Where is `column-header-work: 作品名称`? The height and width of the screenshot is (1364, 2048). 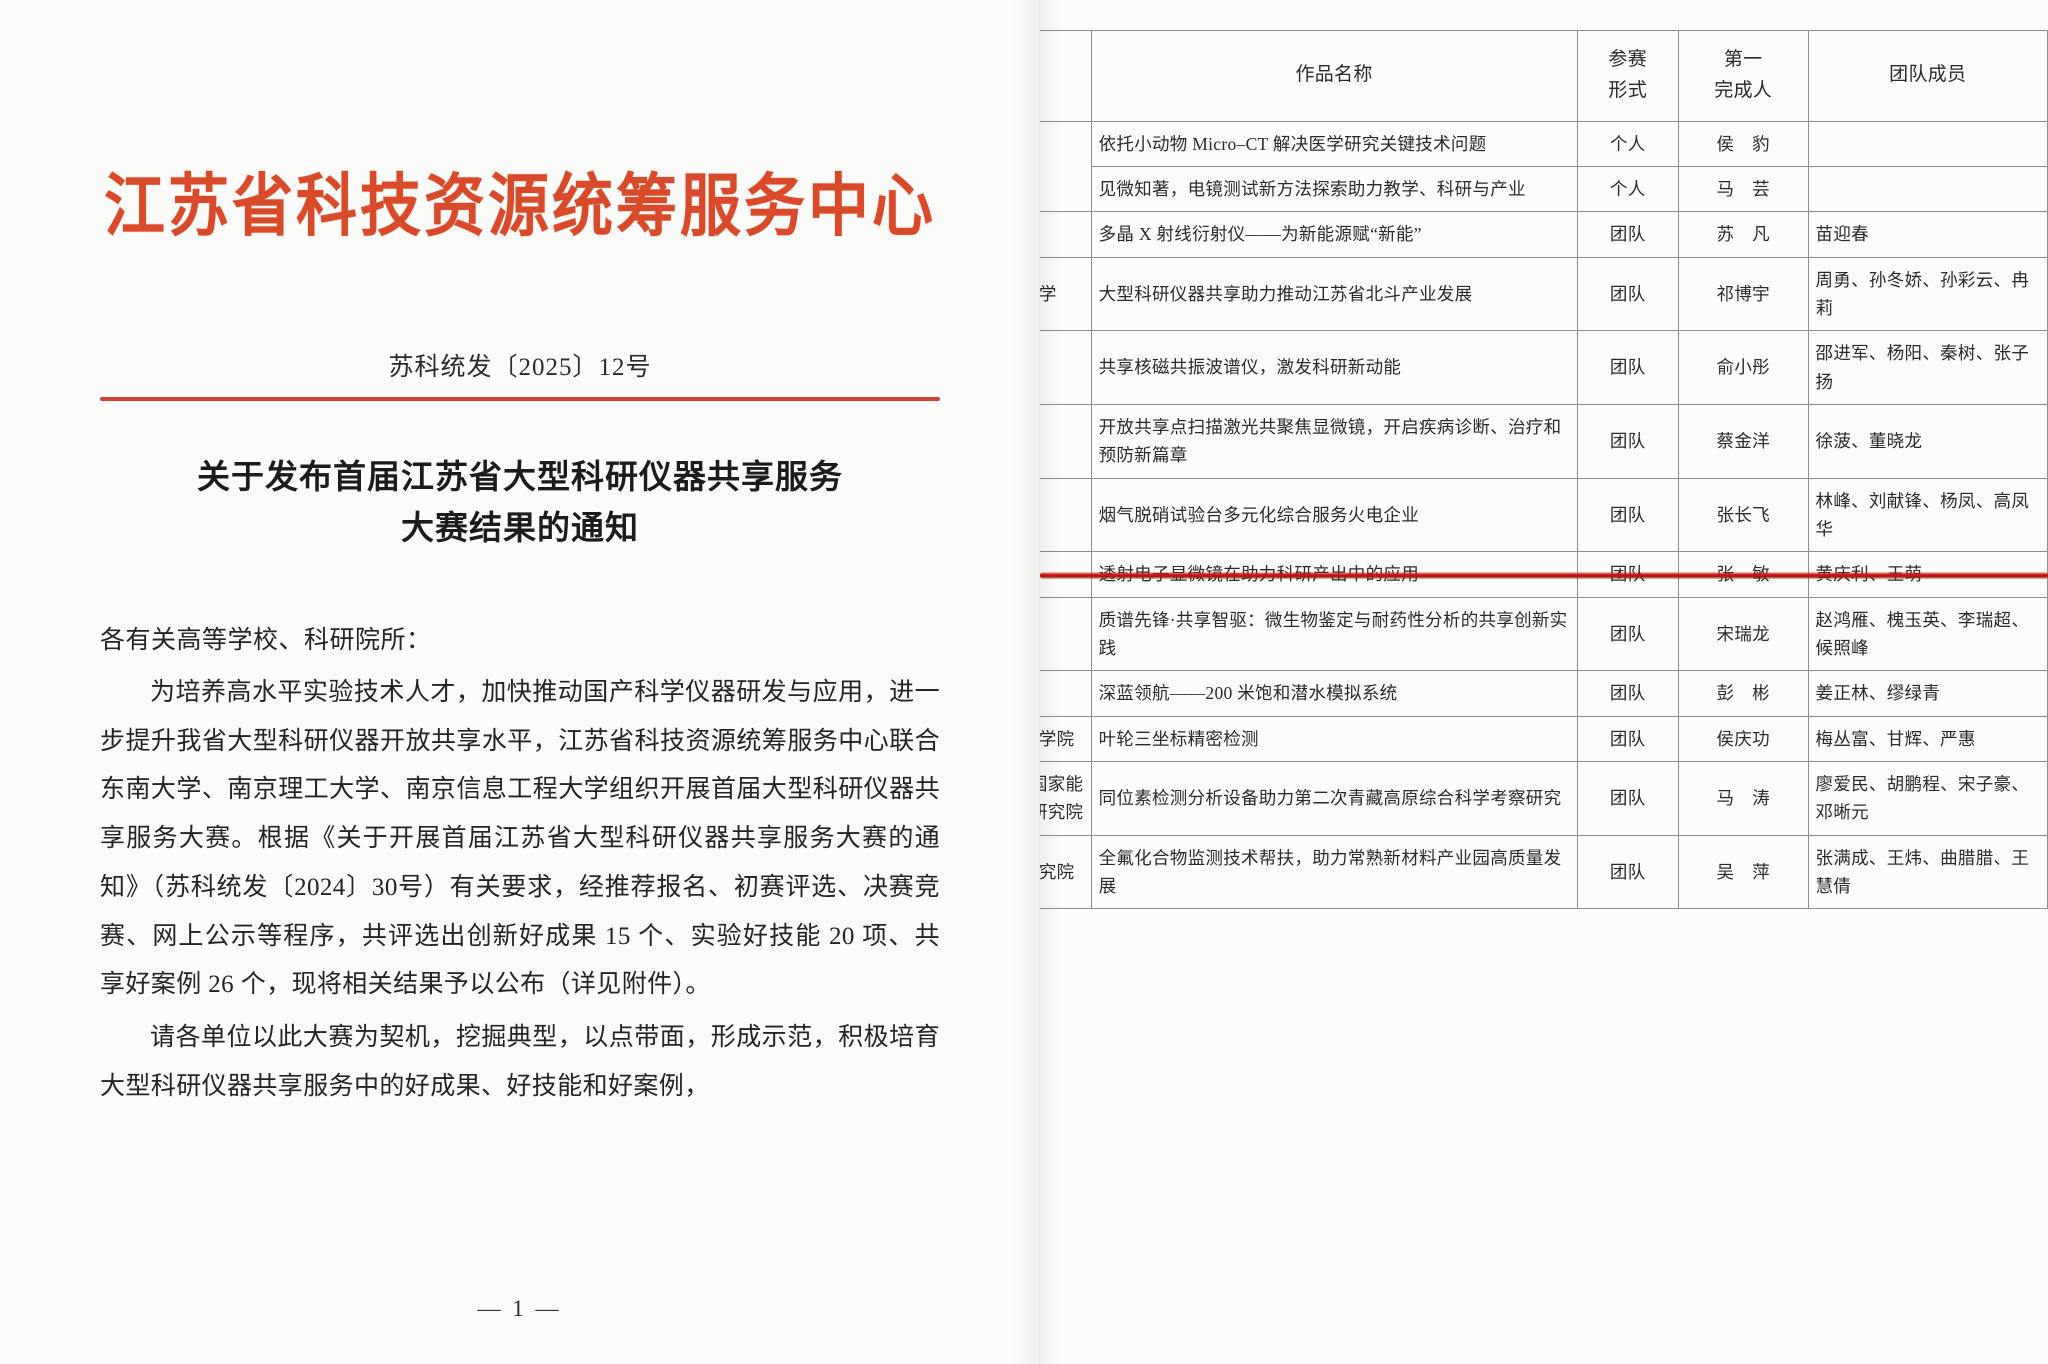 column-header-work: 作品名称 is located at coordinates (1334, 76).